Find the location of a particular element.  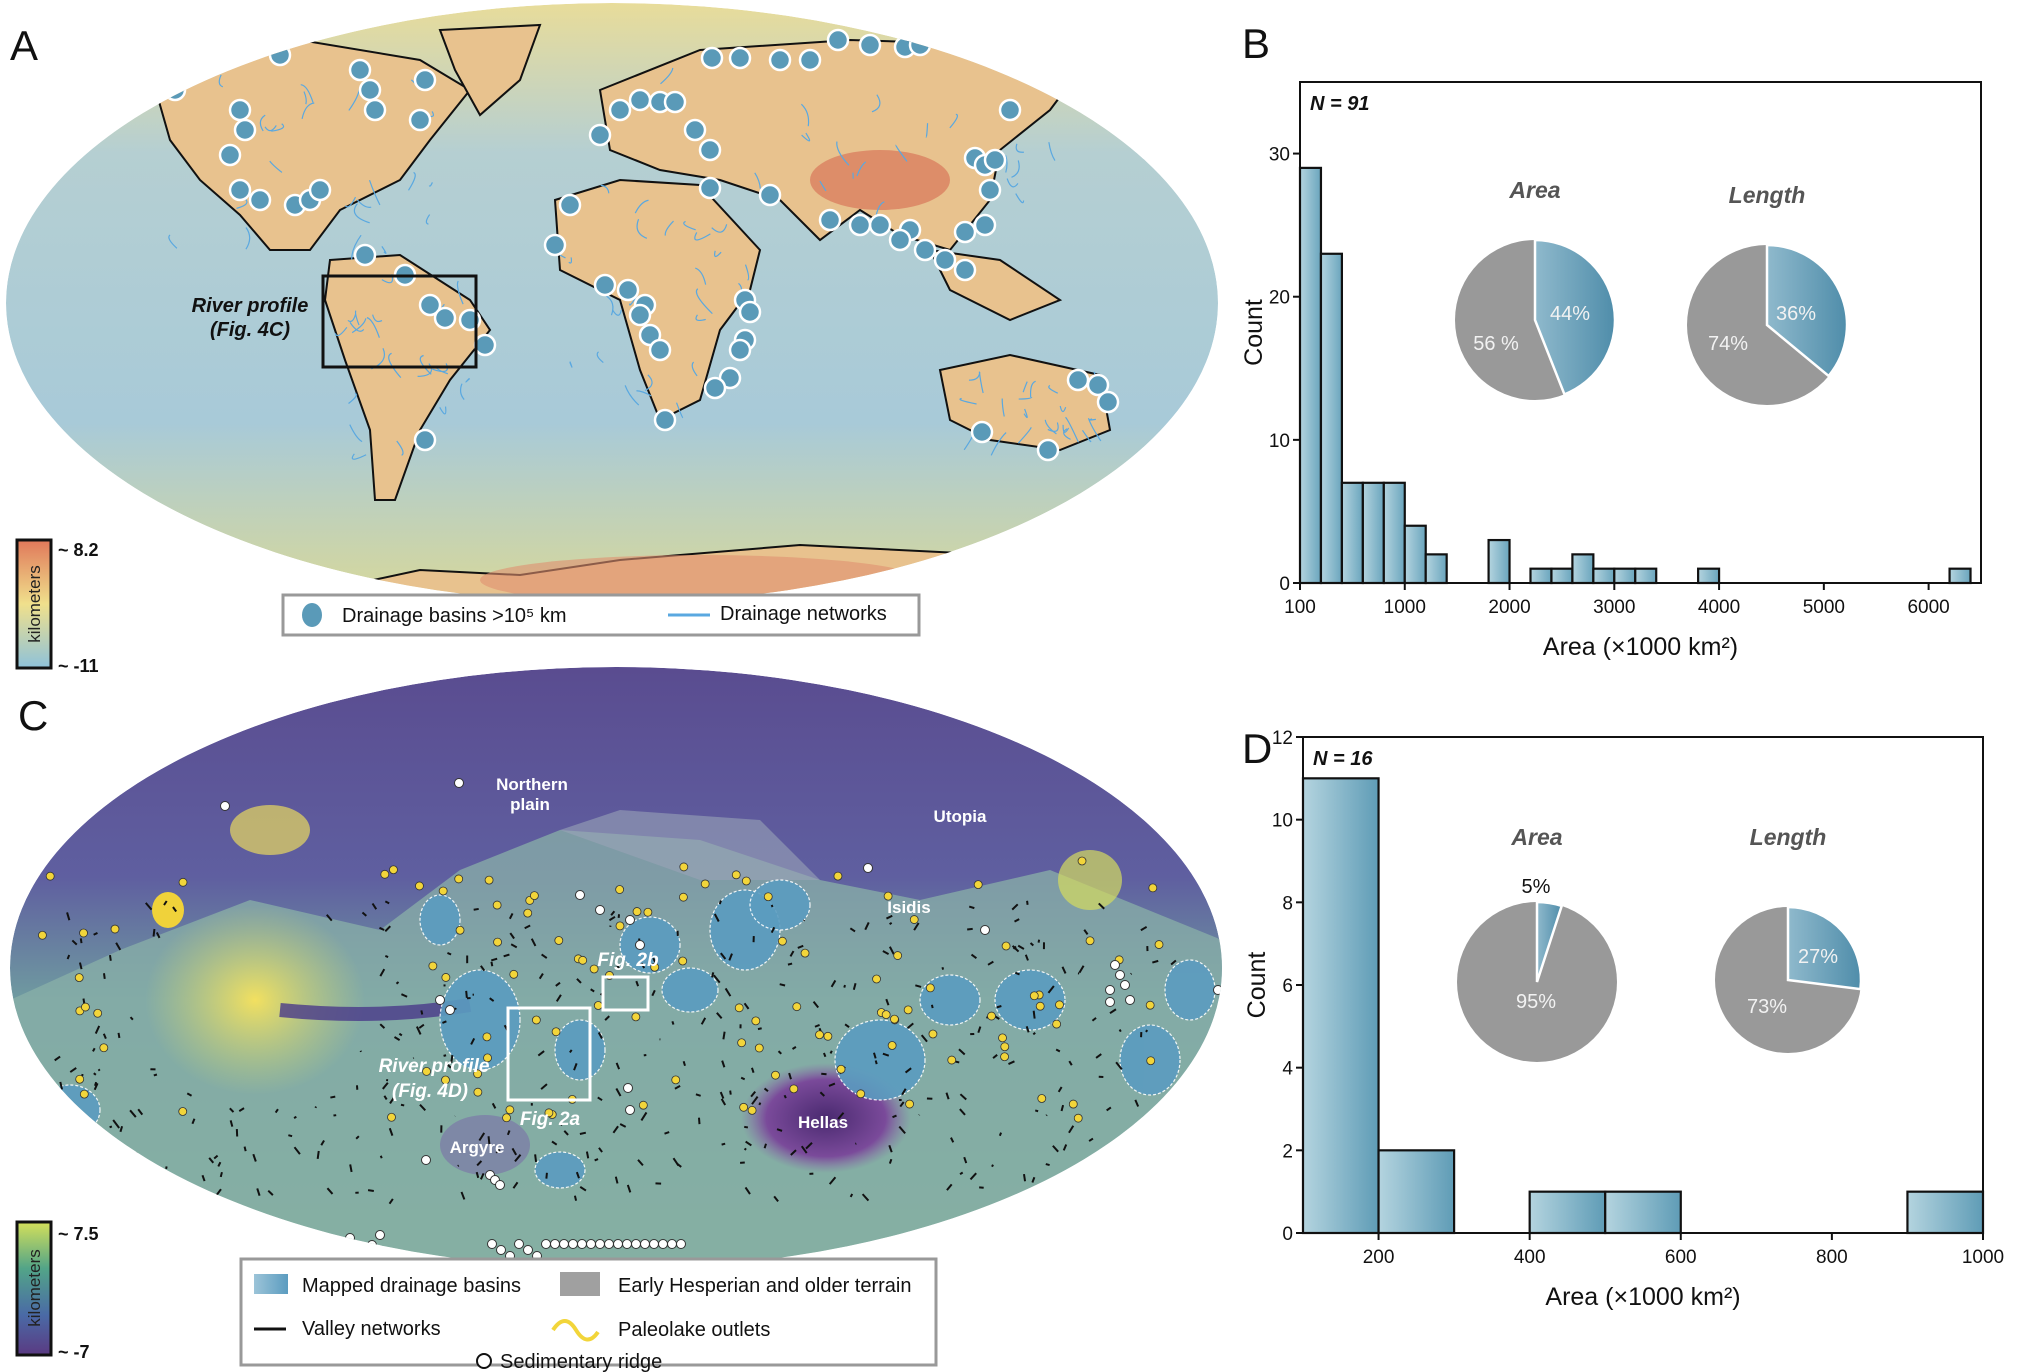

olympus-mons is located at coordinates (168, 910).